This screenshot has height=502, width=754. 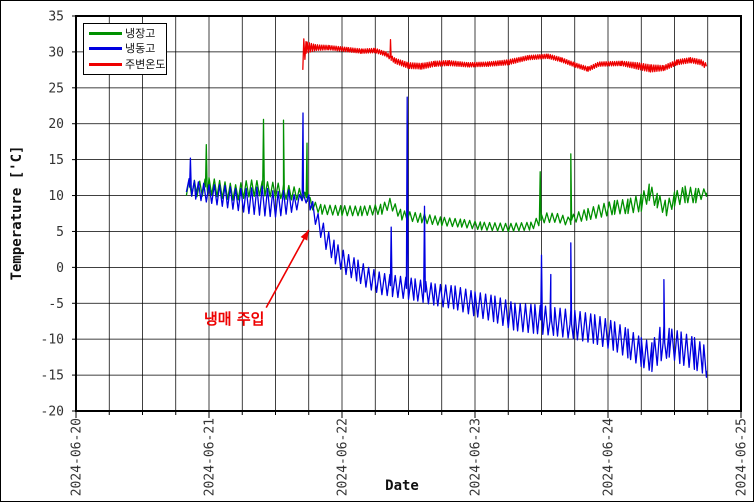 What do you see at coordinates (56, 52) in the screenshot?
I see `y-tick-label: 30` at bounding box center [56, 52].